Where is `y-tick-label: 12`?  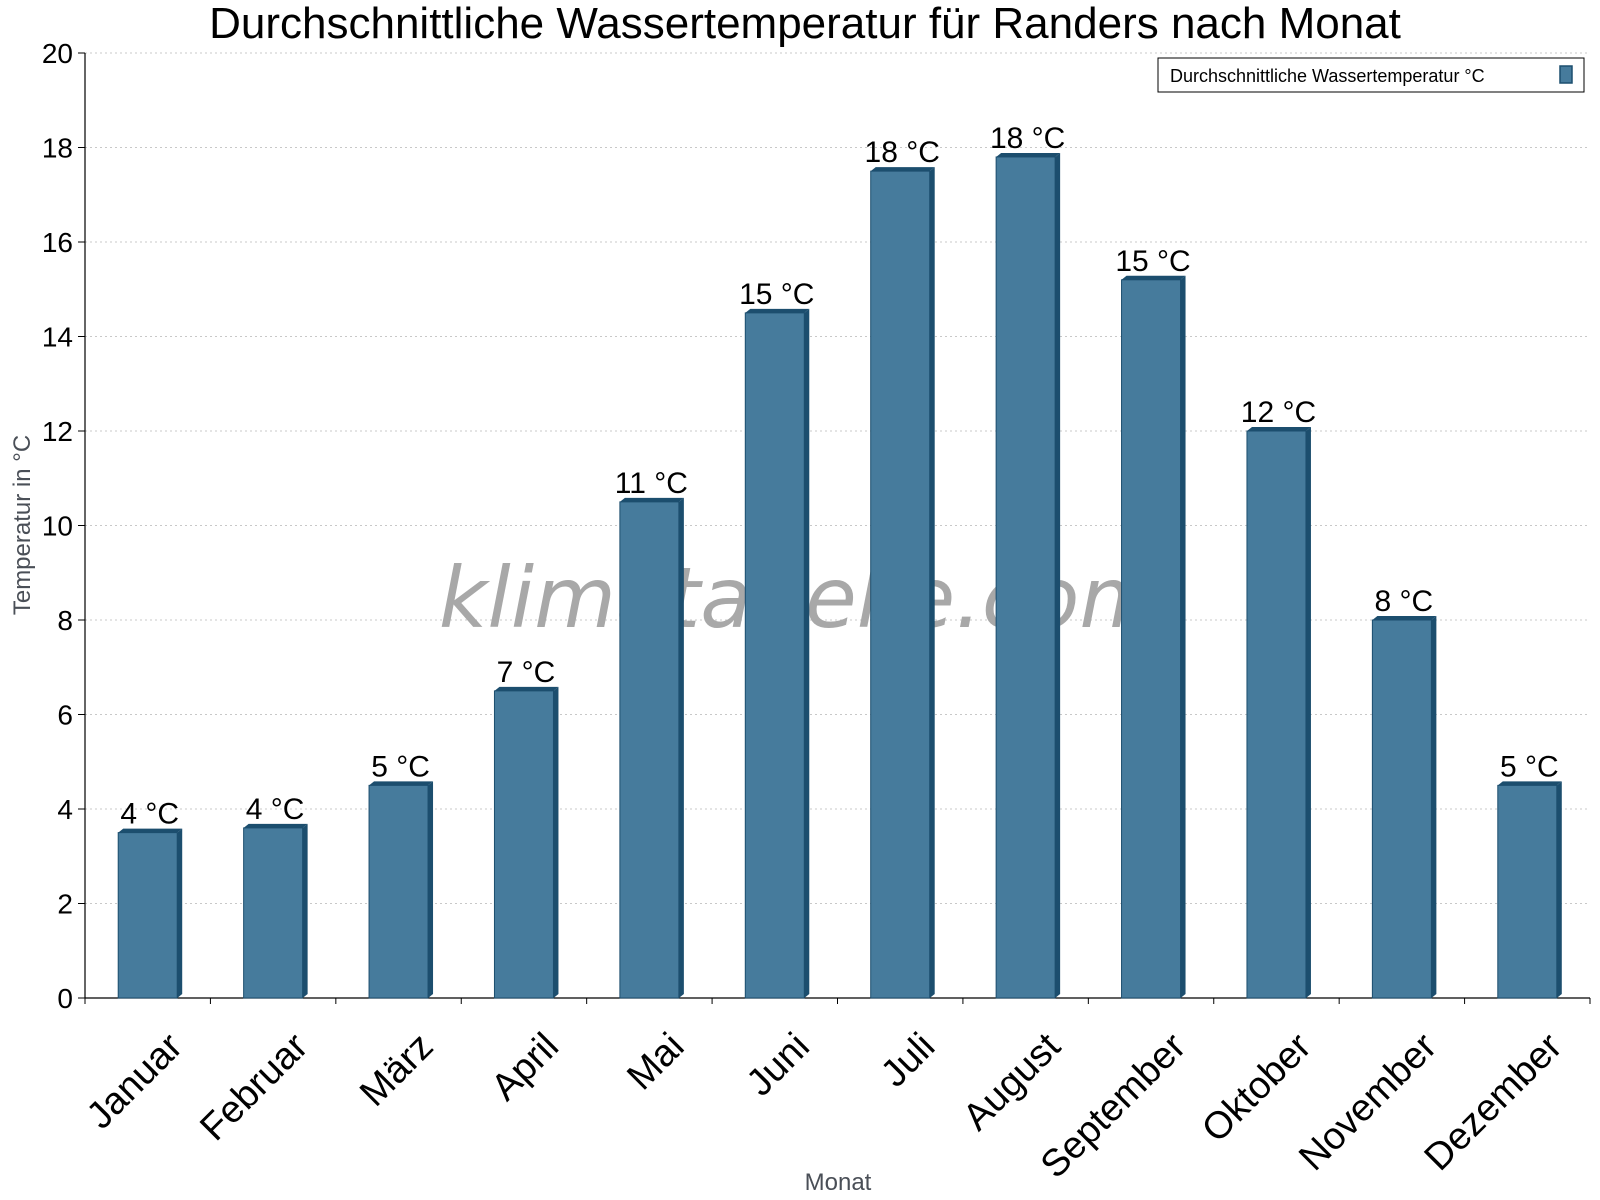
y-tick-label: 12 is located at coordinates (57, 431).